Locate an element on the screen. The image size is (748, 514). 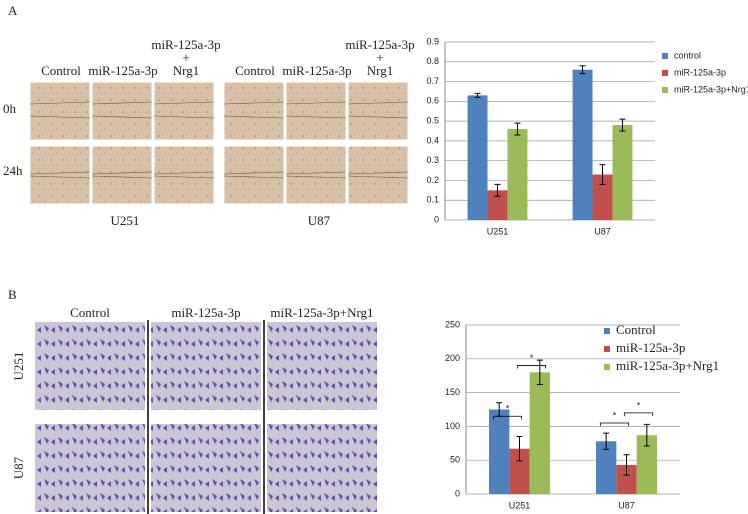
y-tick-label: 0.2 is located at coordinates (432, 180).